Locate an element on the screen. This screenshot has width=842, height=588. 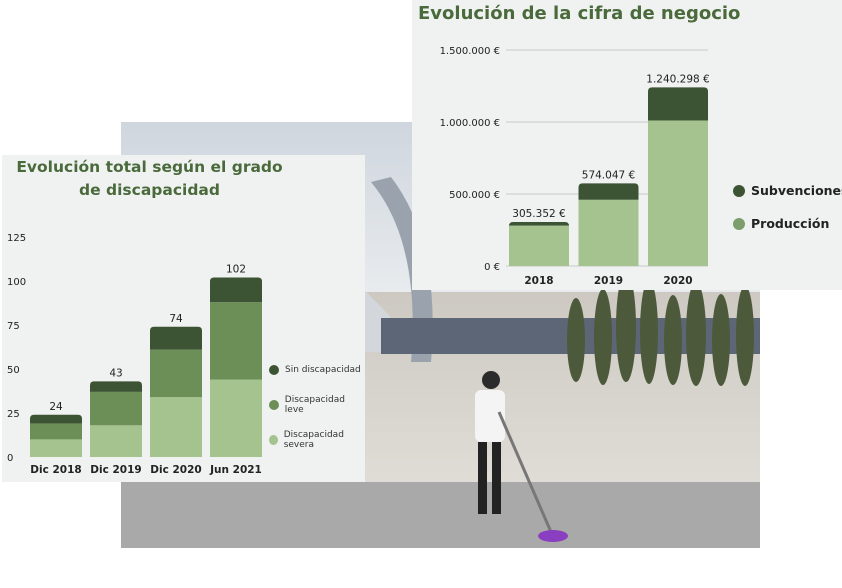
legend-label: Discapacidad severa is located at coordinates (313, 439).